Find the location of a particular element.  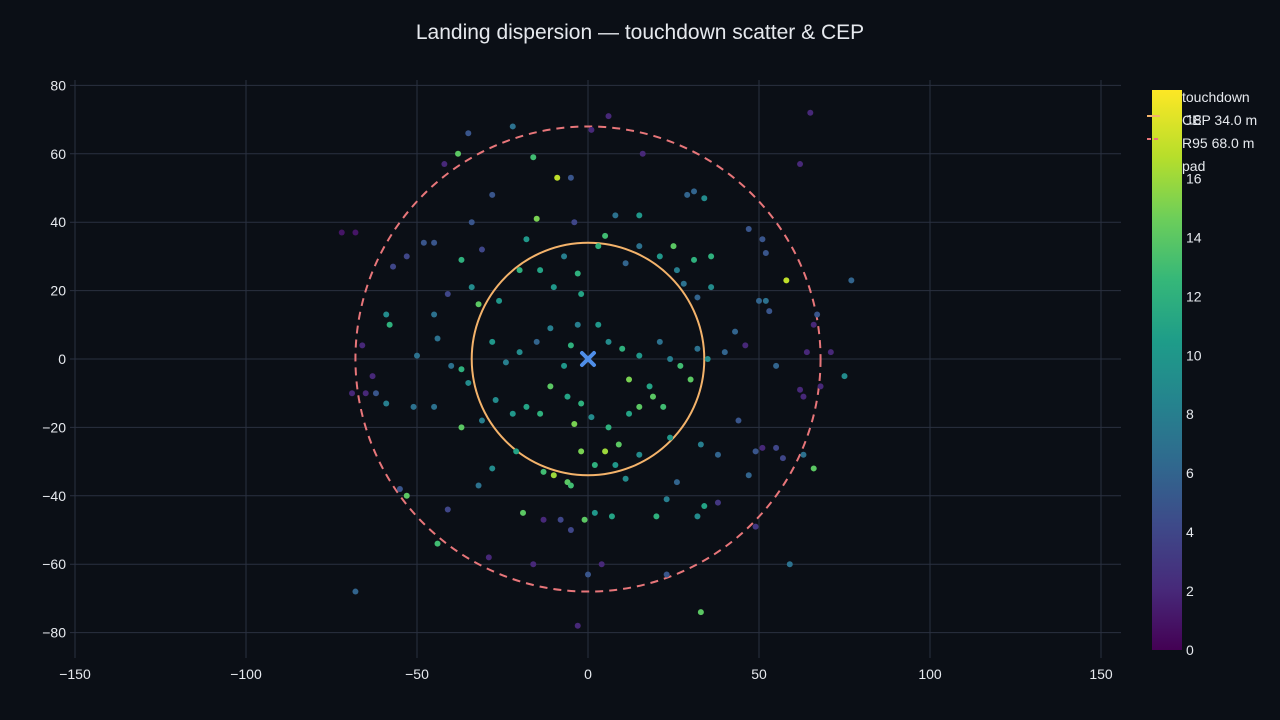

cep-circle is located at coordinates (588, 359).